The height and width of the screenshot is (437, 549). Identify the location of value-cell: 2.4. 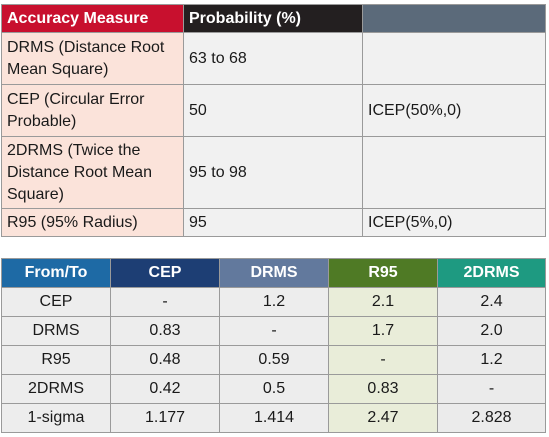
(491, 302).